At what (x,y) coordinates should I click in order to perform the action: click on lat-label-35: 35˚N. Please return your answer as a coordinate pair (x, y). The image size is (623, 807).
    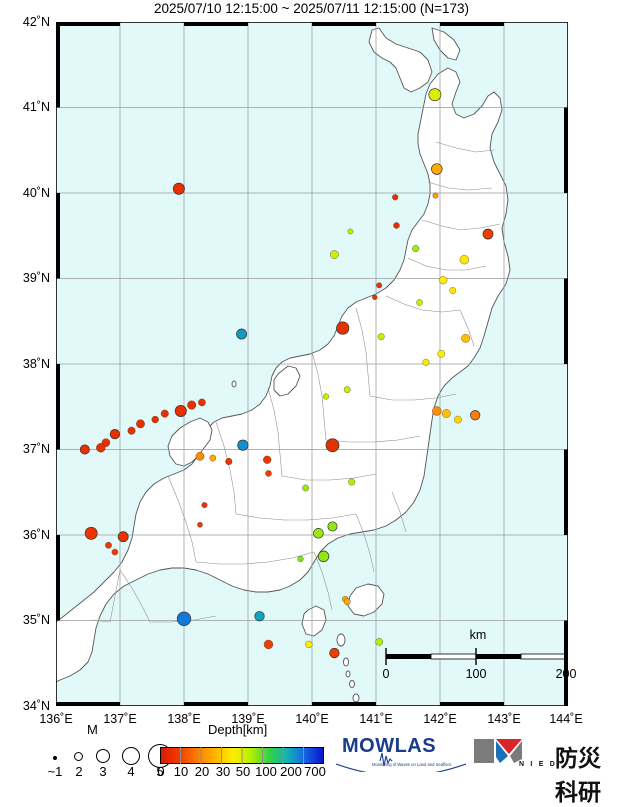
    Looking at the image, I should click on (36, 620).